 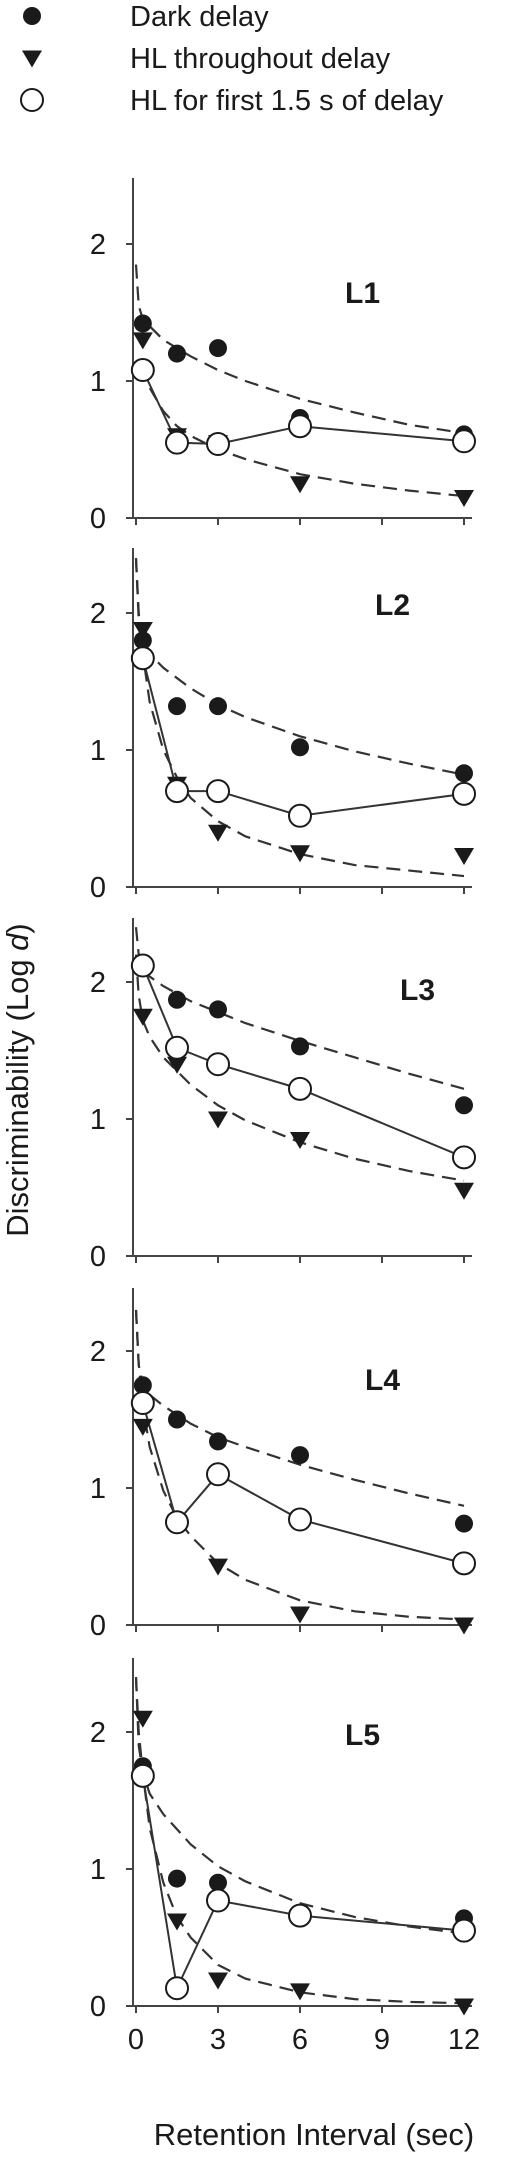 I want to click on legend-entry: Dark delay, so click(x=146, y=17).